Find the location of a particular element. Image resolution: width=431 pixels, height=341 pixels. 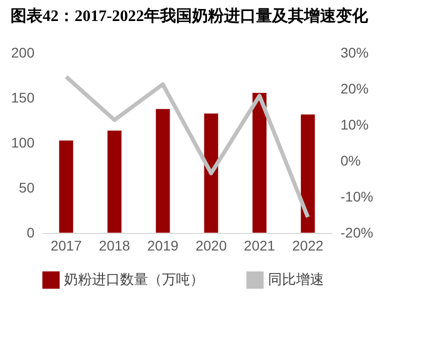

legend-label: 奶粉进口数量（万吨） is located at coordinates (134, 279).